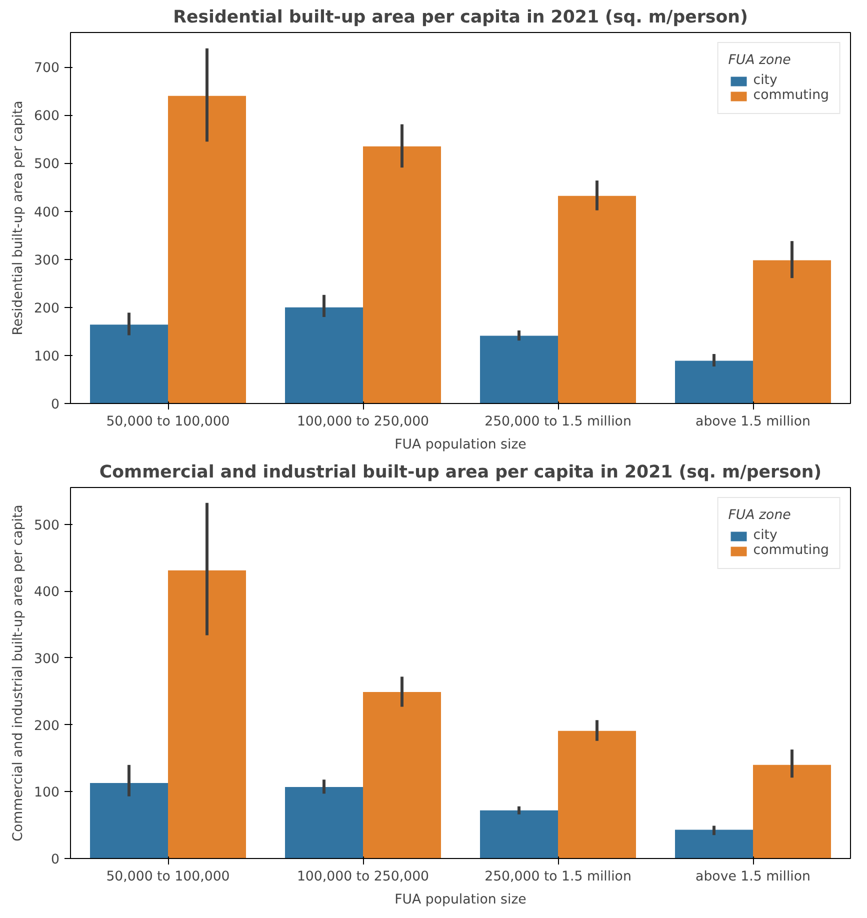 This screenshot has height=918, width=867. I want to click on y-axis-title: Commercial and industrial built-up area per capita, so click(18, 673).